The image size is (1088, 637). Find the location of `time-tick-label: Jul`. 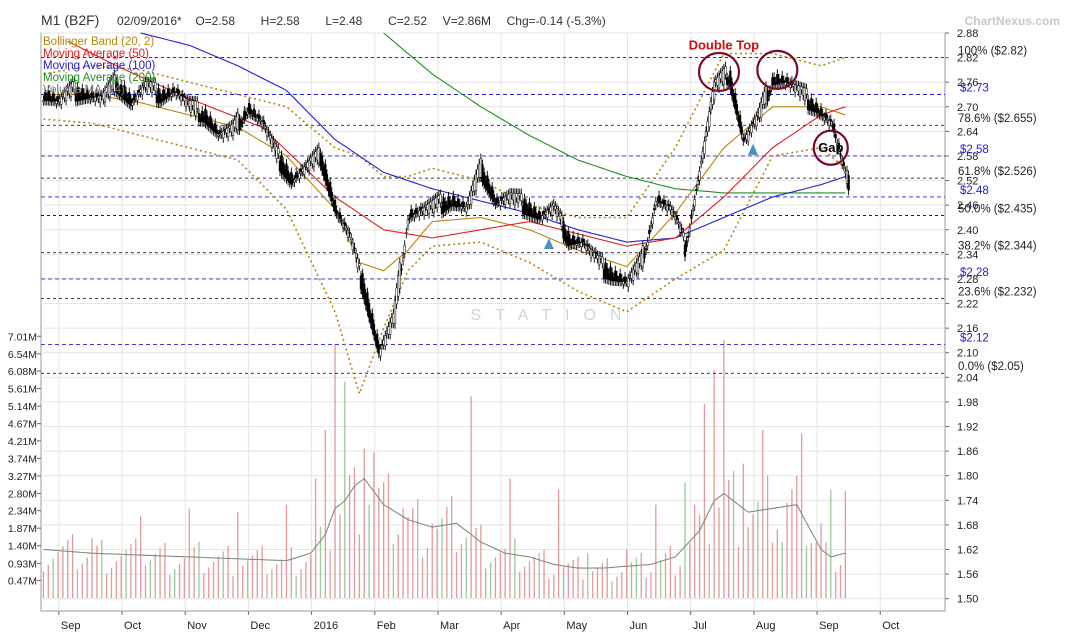

time-tick-label: Jul is located at coordinates (700, 626).